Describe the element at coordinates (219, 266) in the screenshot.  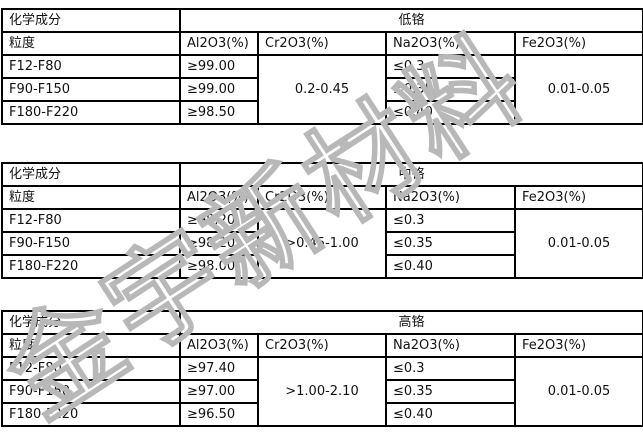
I see `al2o3-cell: ≥98.00` at that location.